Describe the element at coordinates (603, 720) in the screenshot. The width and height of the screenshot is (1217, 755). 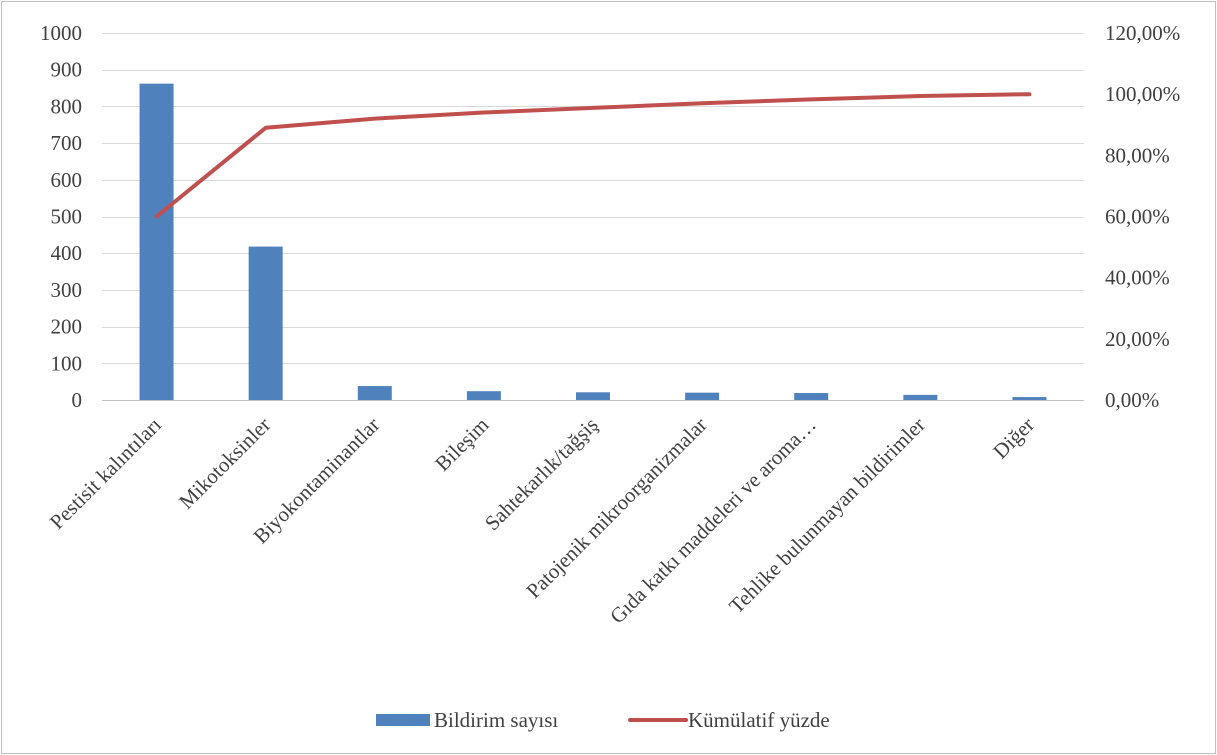
I see `legend: Bildirim sayısı Kümülatif yüzde` at that location.